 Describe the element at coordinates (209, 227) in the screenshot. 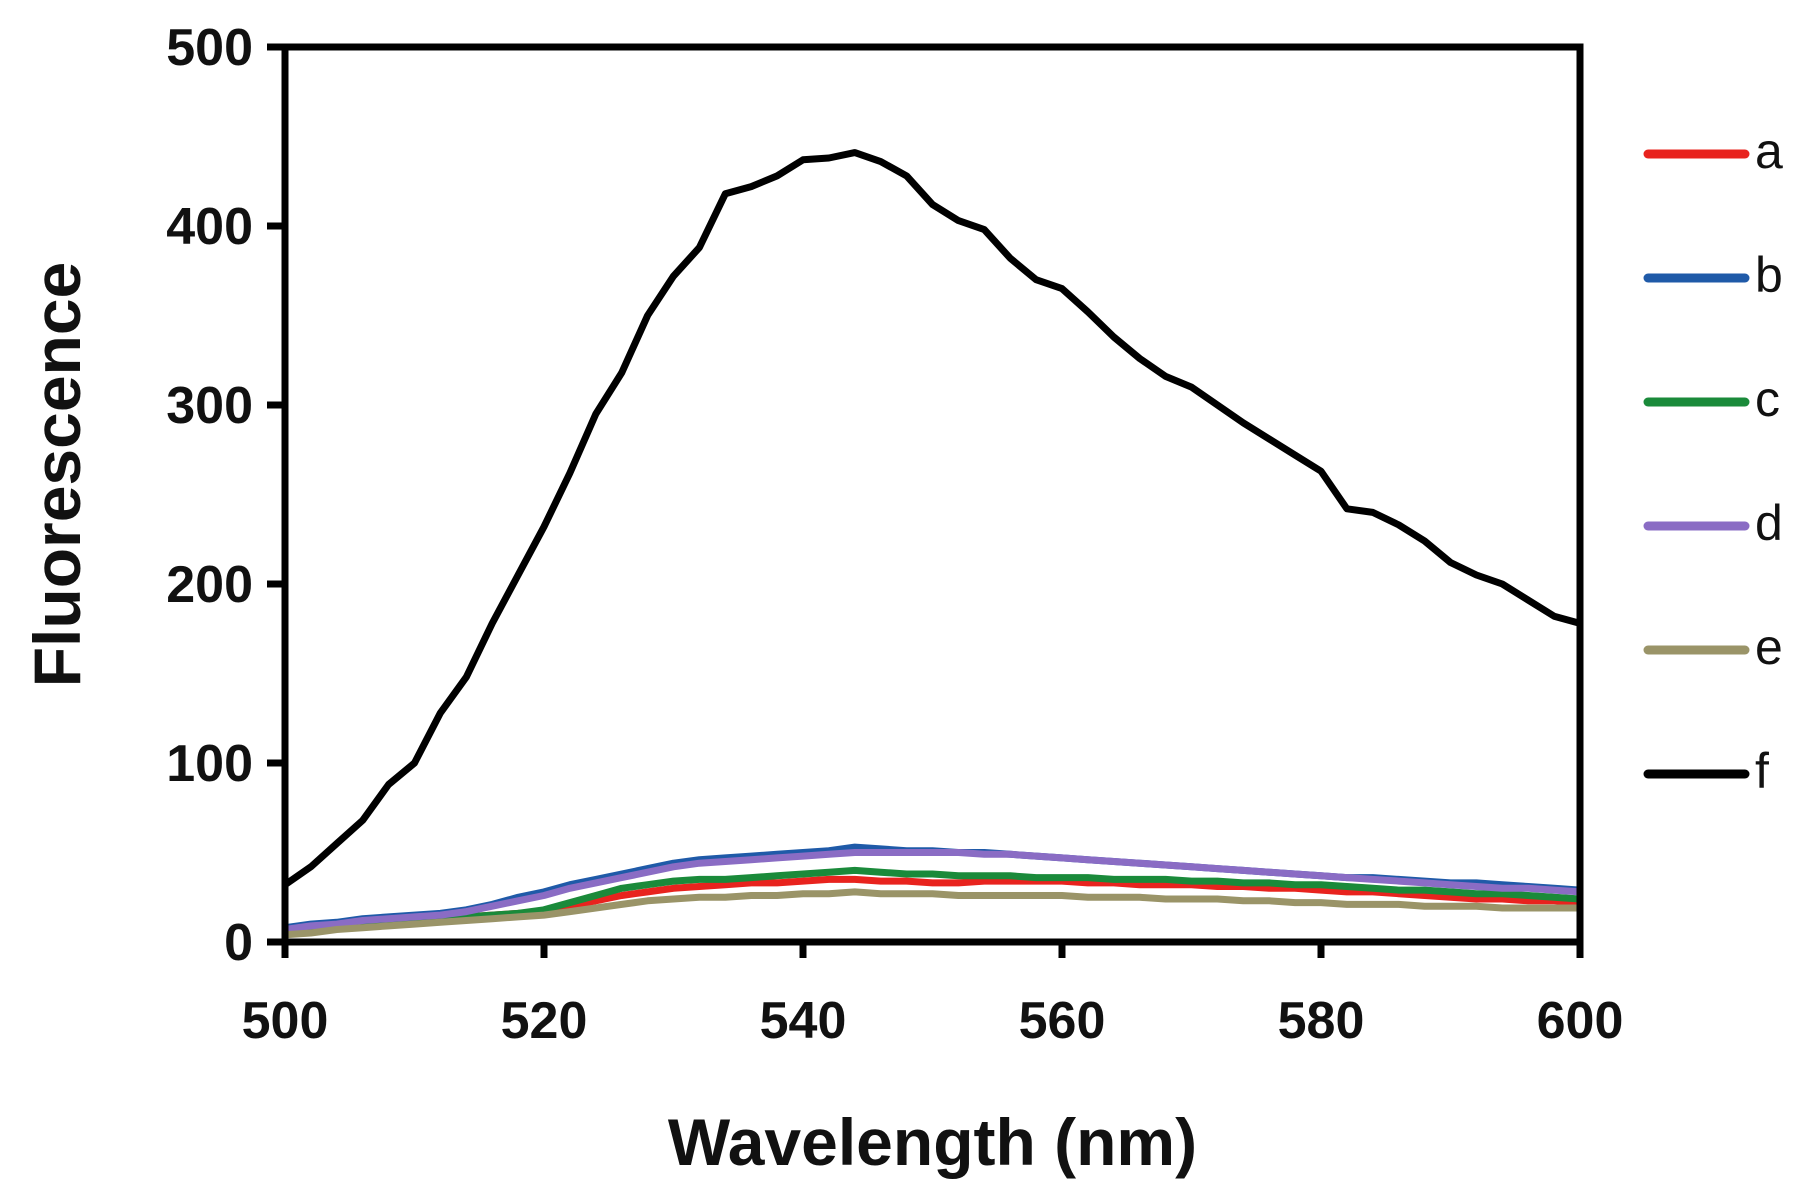

I see `y-tick-label: 400` at that location.